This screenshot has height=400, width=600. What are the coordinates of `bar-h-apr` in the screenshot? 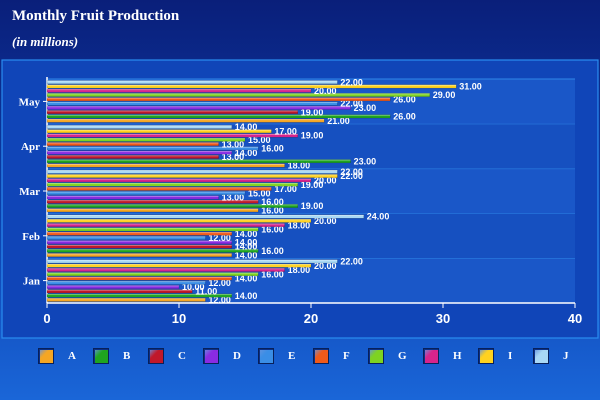 It's located at (172, 135).